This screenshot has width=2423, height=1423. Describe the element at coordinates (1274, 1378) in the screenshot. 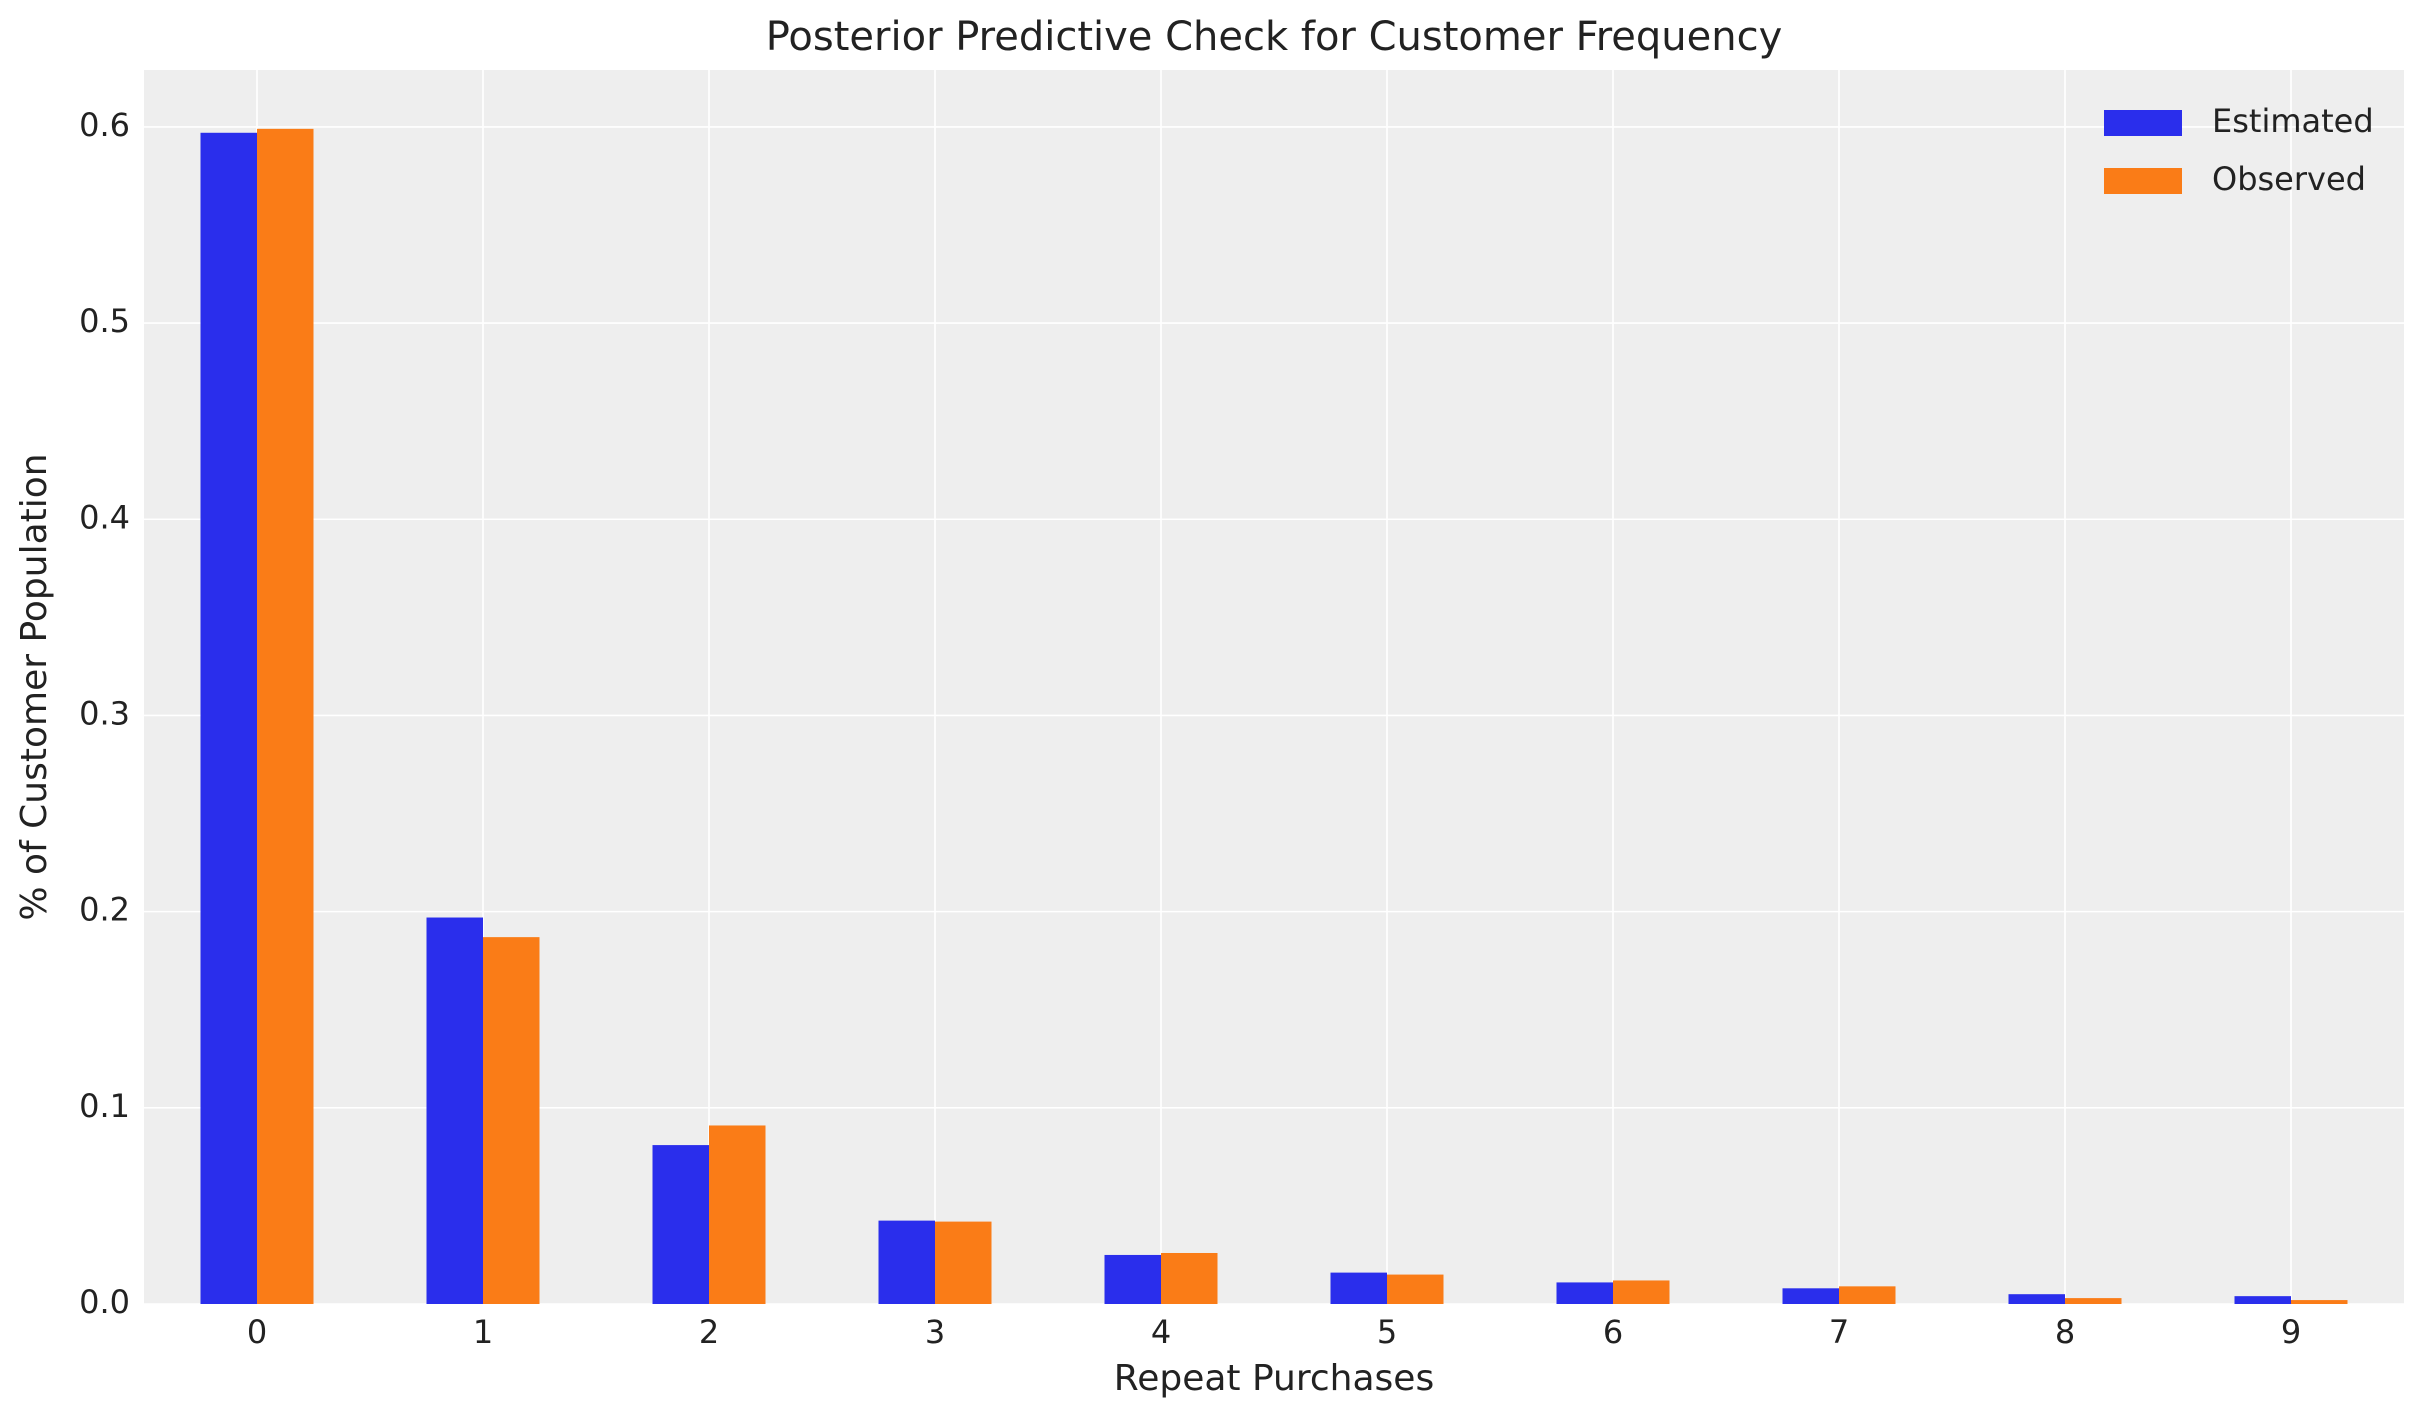

I see `x-axis-label: Repeat Purchases` at that location.